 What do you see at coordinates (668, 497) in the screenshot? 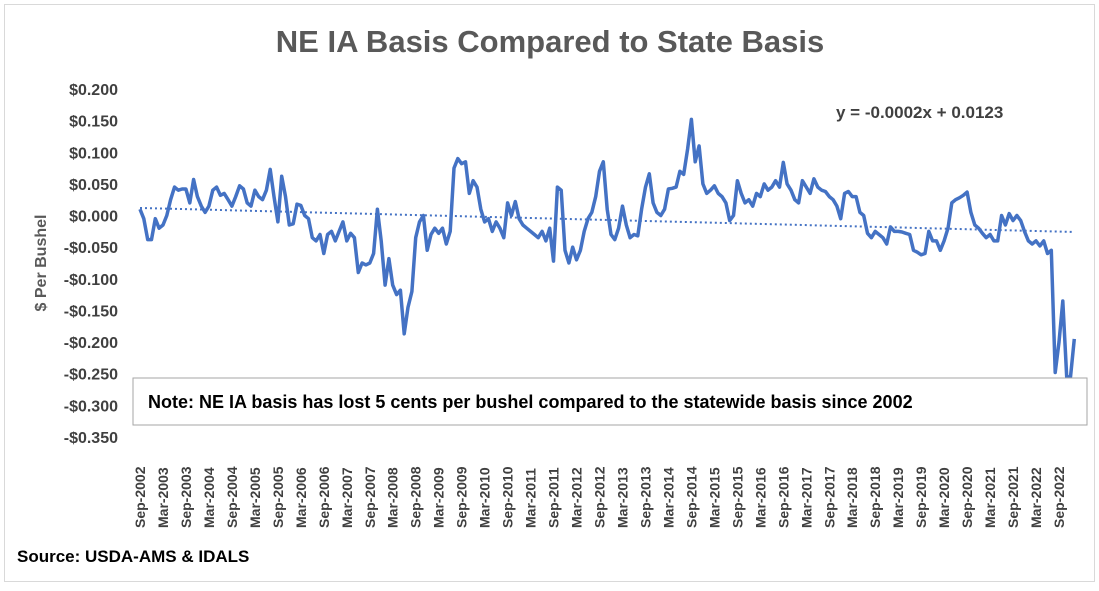
I see `x-tick-label: Mar-2014` at bounding box center [668, 497].